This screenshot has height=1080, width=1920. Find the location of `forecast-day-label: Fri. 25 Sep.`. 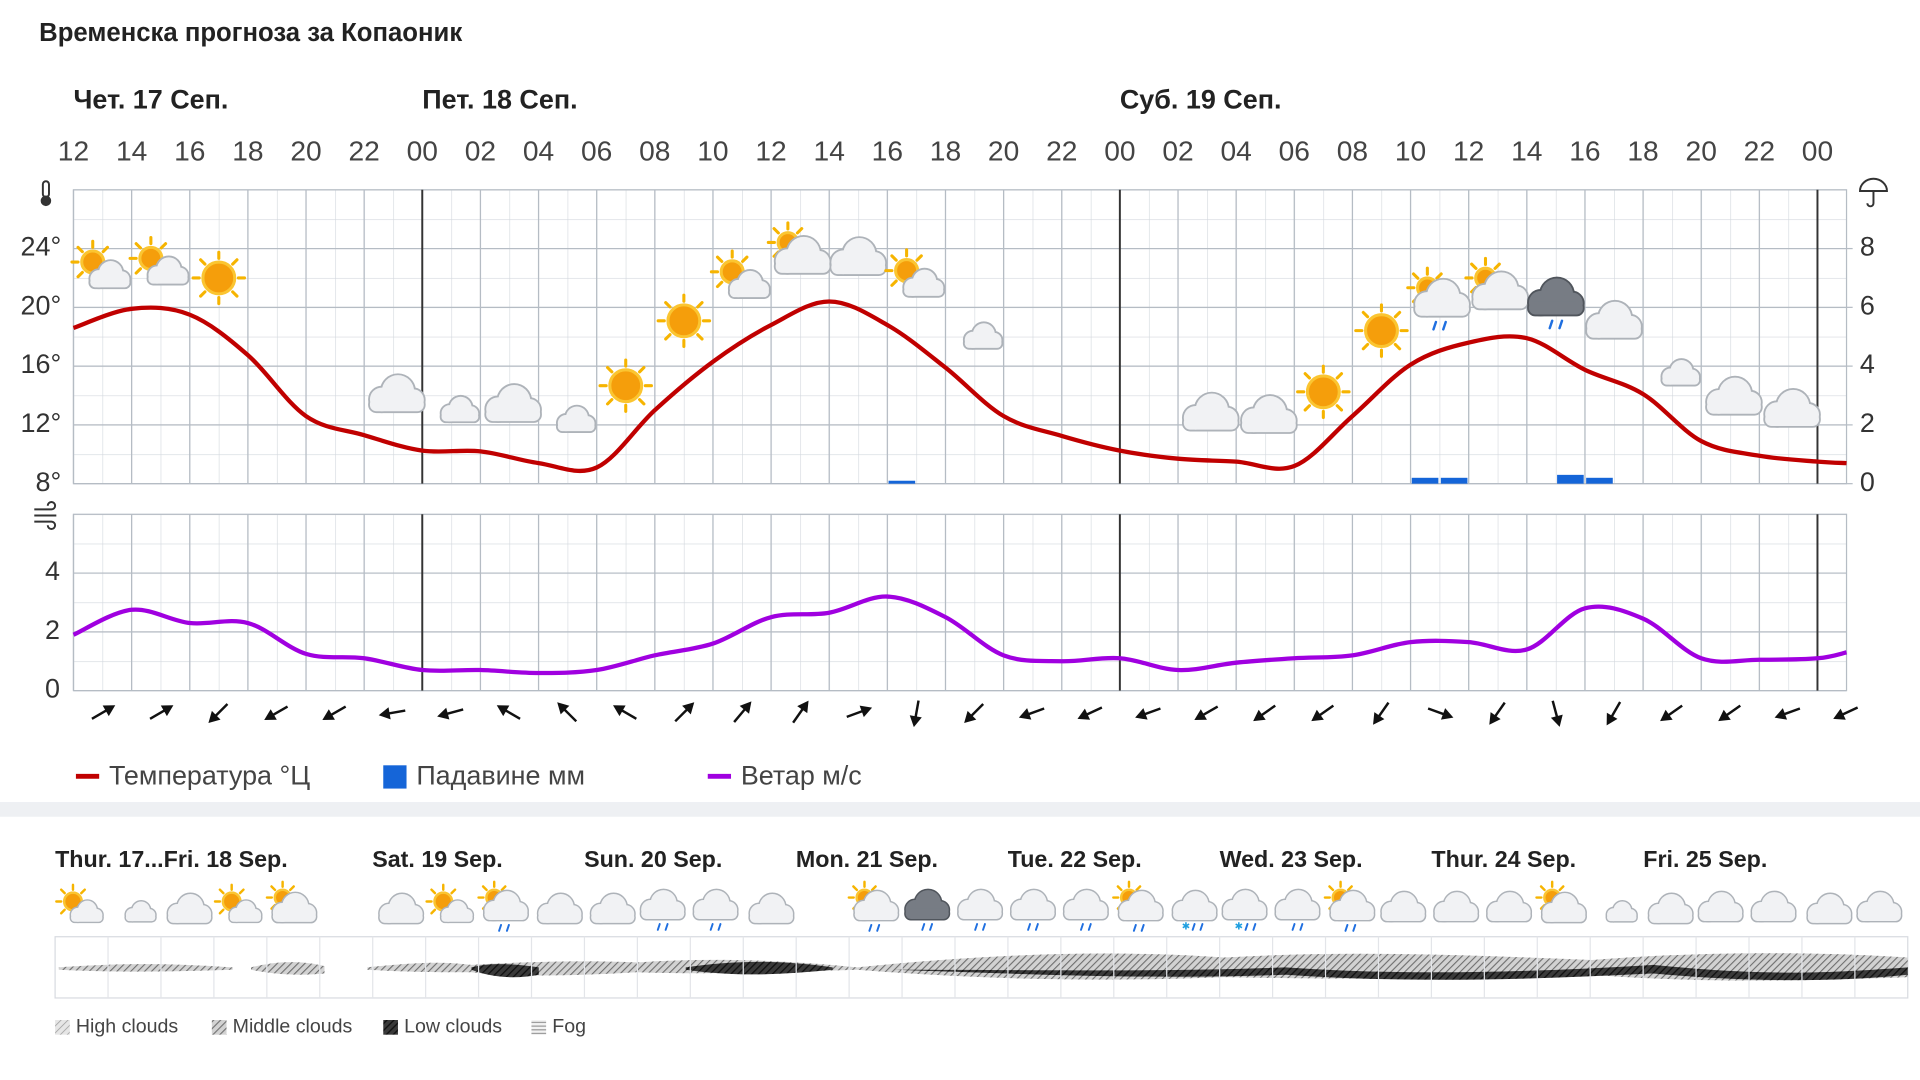

forecast-day-label: Fri. 25 Sep. is located at coordinates (1705, 859).